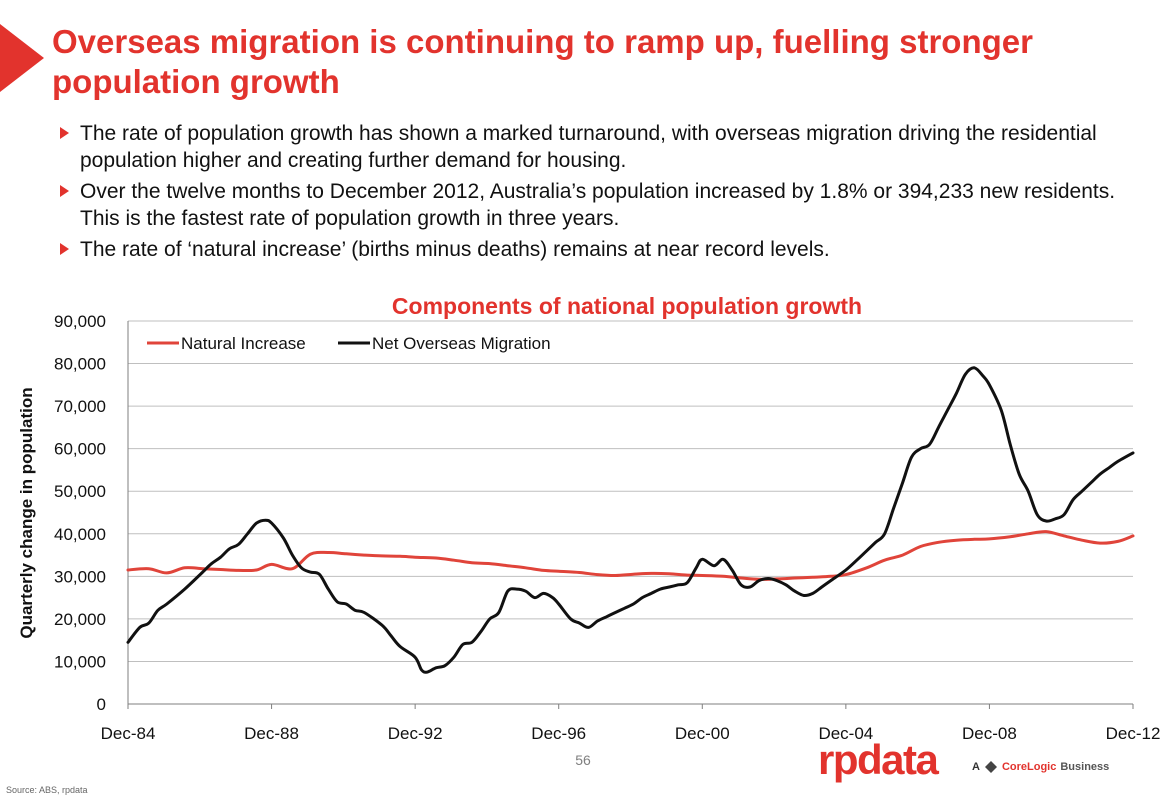  Describe the element at coordinates (271, 733) in the screenshot. I see `x-tick-label: Dec-88` at that location.